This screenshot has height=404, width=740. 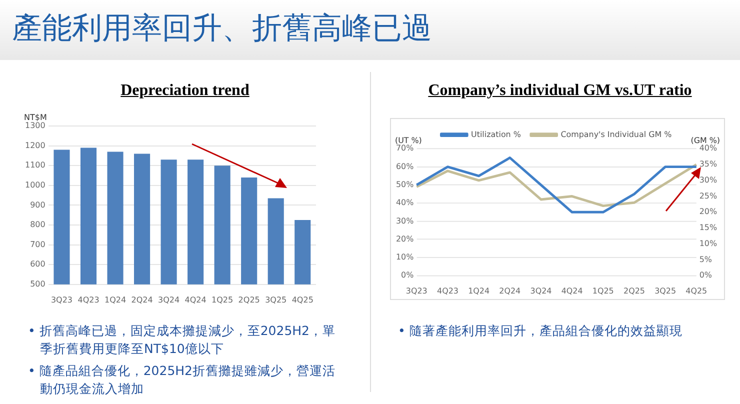 What do you see at coordinates (61, 299) in the screenshot?
I see `x-tick-label: 3Q23` at bounding box center [61, 299].